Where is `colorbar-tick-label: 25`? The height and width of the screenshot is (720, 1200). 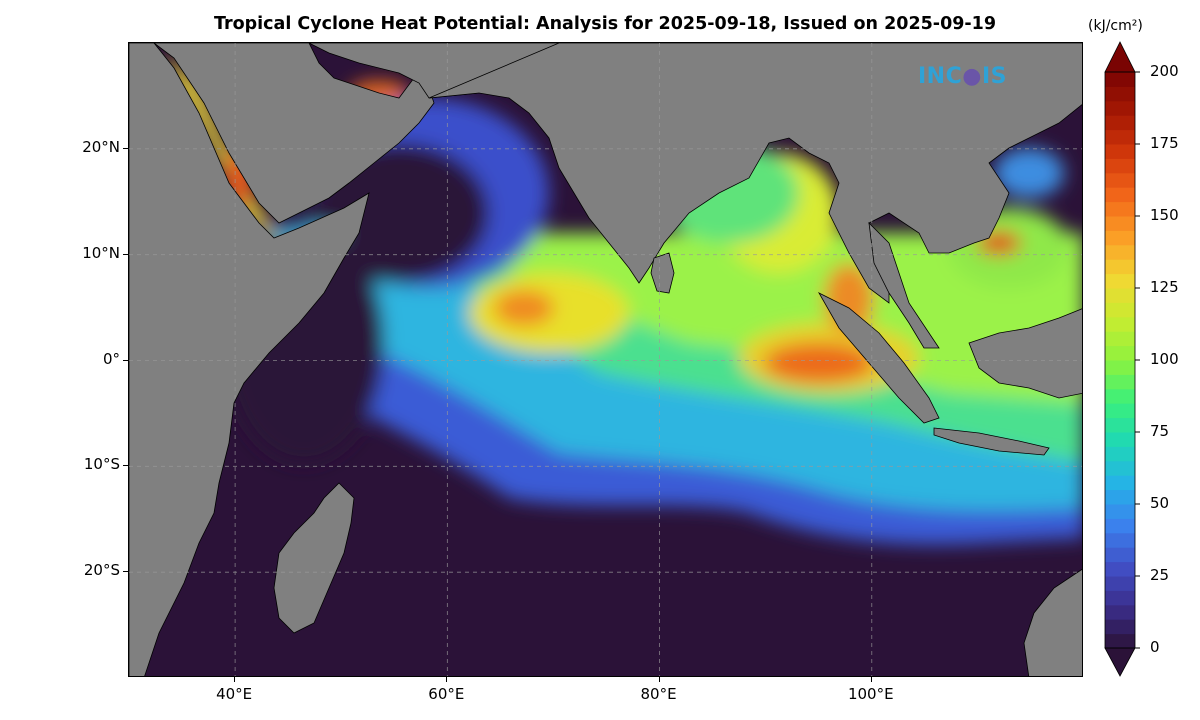
colorbar-tick-label: 25 is located at coordinates (1160, 575).